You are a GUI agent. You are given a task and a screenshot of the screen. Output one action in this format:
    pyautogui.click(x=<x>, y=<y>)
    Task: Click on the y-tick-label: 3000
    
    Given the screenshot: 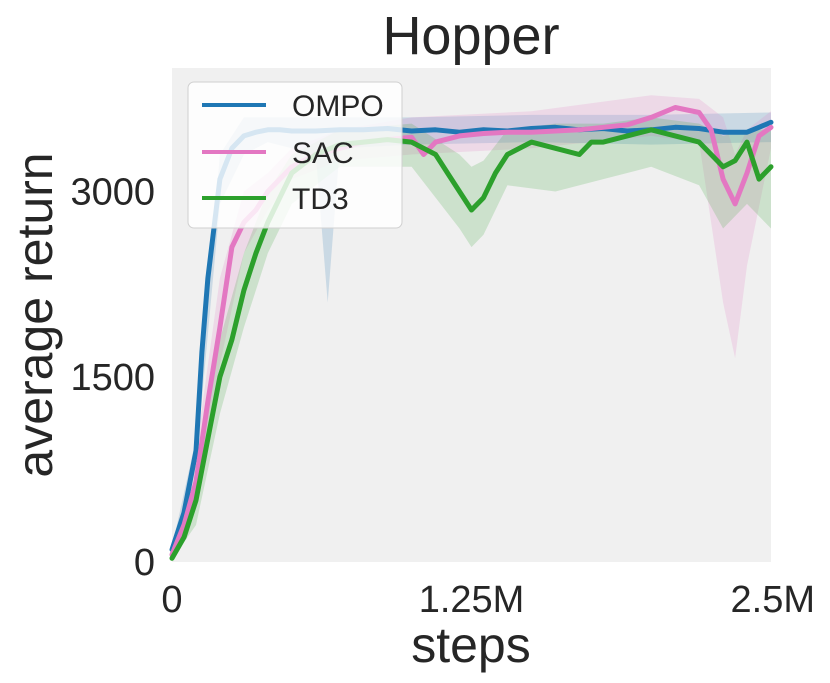 What is the action you would take?
    pyautogui.click(x=112, y=193)
    